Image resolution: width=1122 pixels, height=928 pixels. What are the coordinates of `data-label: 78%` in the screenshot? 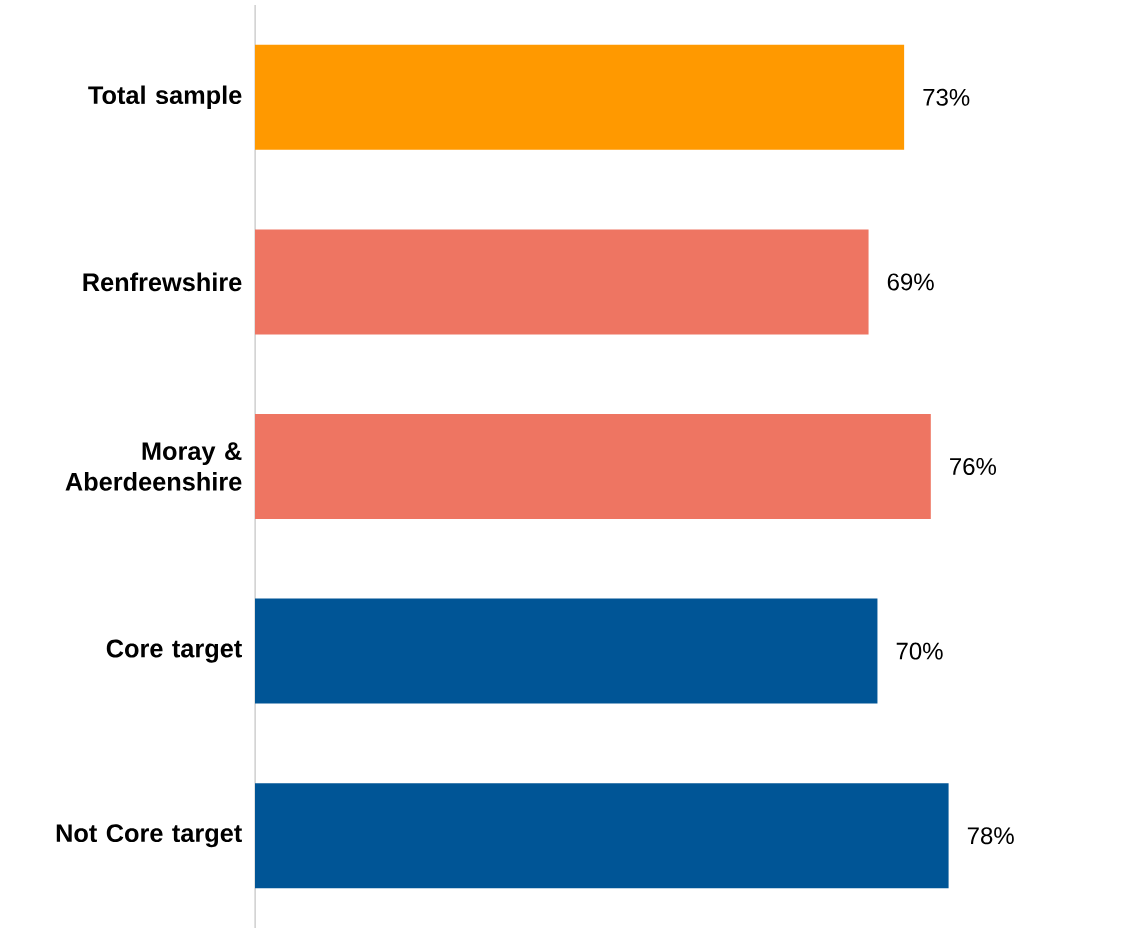 It's located at (990, 836).